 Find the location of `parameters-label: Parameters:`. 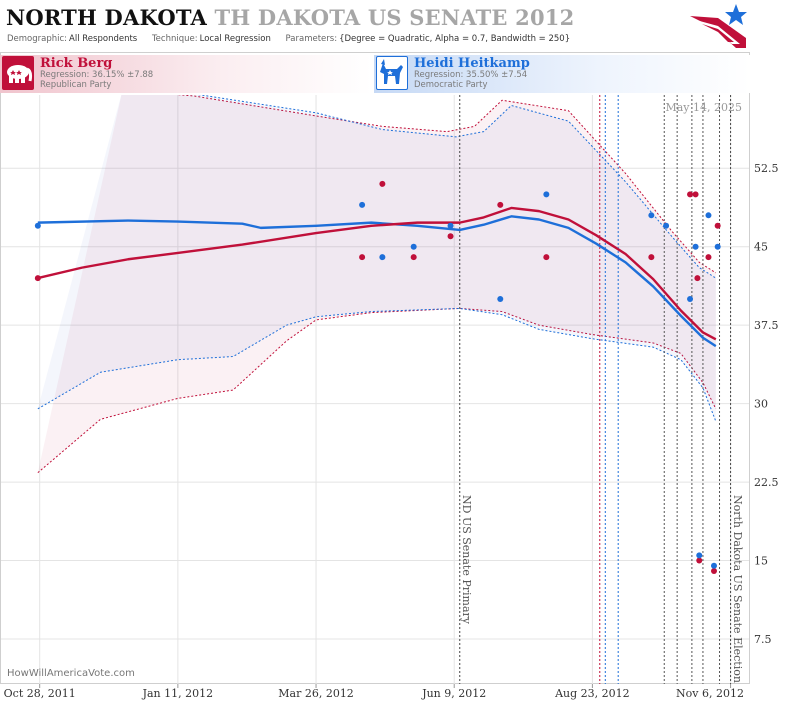

parameters-label: Parameters: is located at coordinates (311, 39).